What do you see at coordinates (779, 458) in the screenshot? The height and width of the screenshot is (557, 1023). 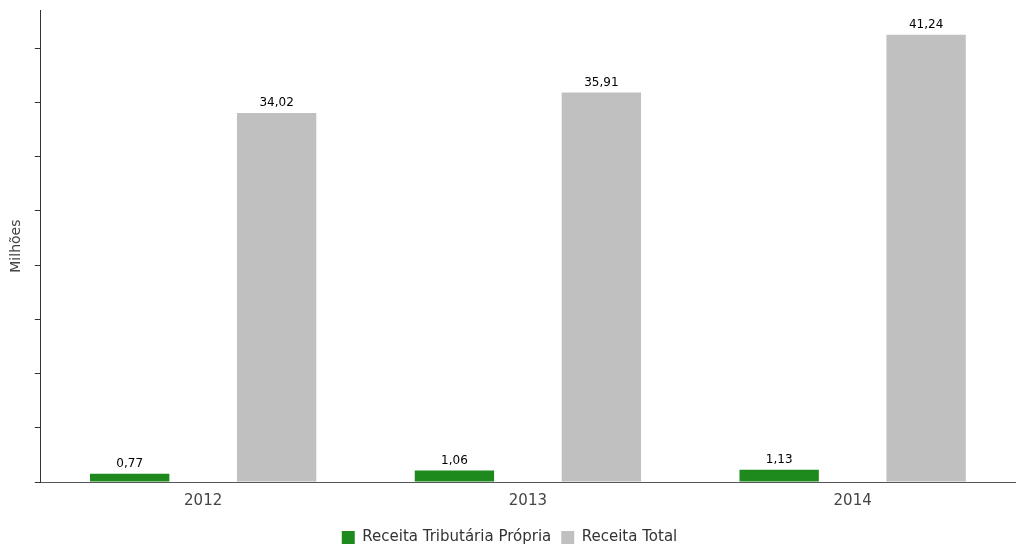 I see `data-label: 1,13` at bounding box center [779, 458].